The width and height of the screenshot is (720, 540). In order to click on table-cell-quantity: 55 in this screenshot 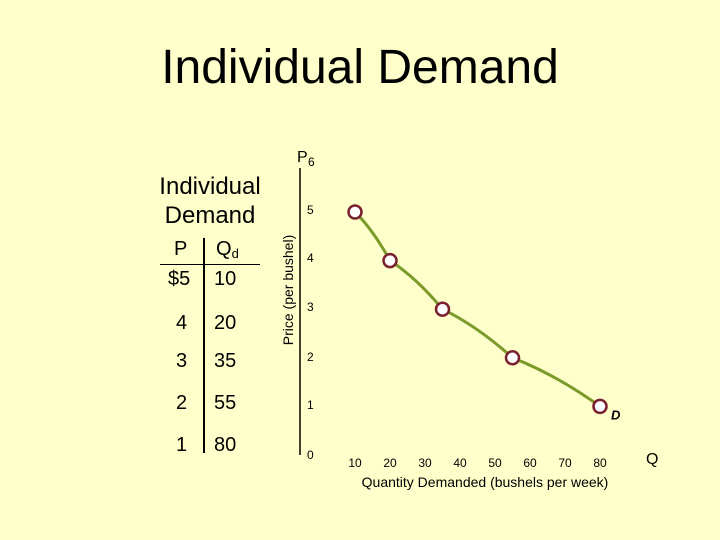, I will do `click(225, 403)`.